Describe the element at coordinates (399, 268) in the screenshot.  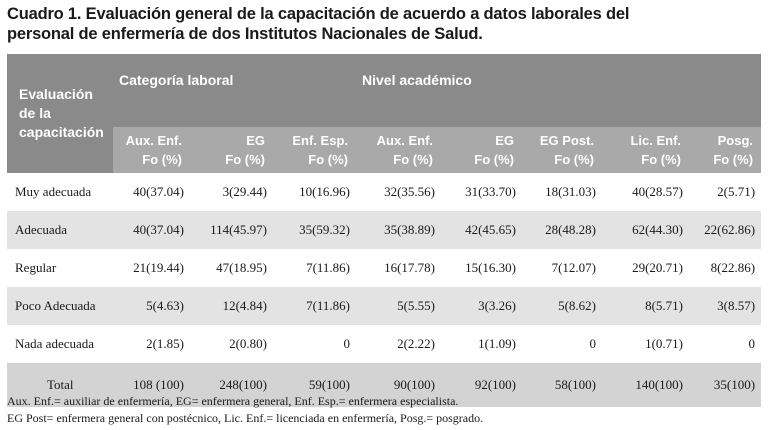
I see `table-cell: 16(17.78)` at that location.